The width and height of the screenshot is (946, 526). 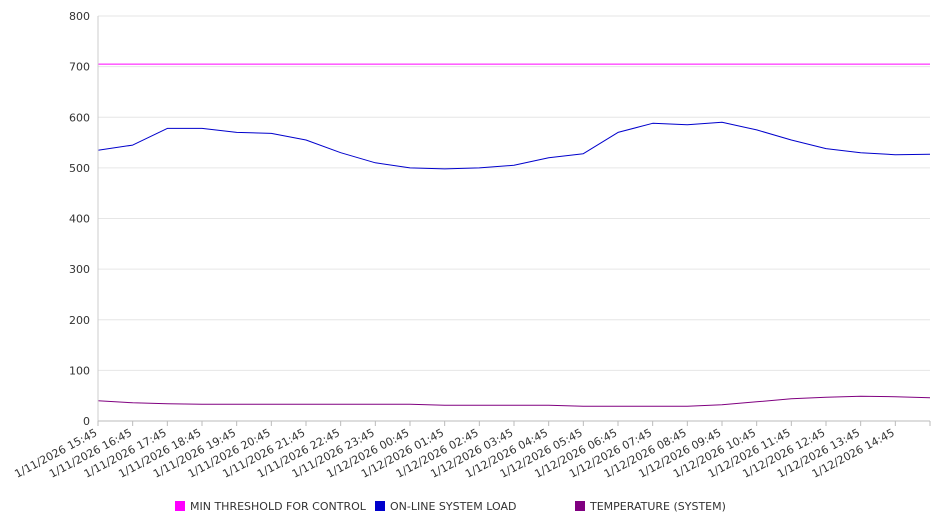 What do you see at coordinates (79, 67) in the screenshot?
I see `y-tick-label: 700` at bounding box center [79, 67].